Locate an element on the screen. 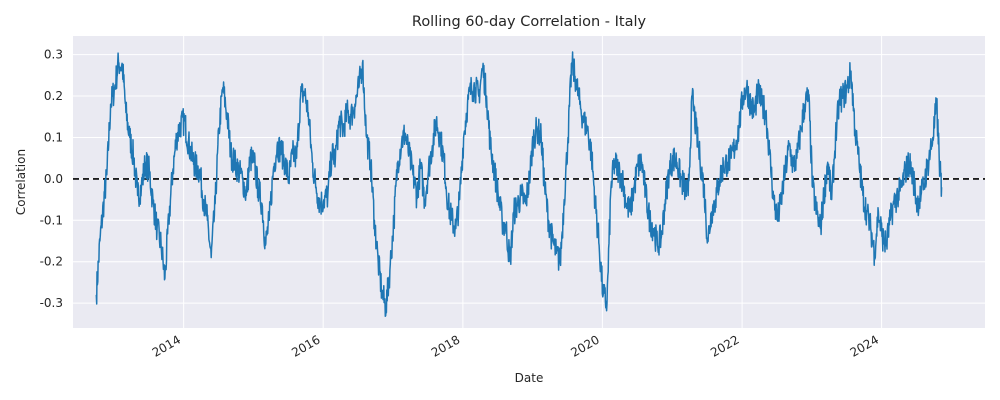 Image resolution: width=1000 pixels, height=400 pixels. x-tick-label: 2022 is located at coordinates (724, 345).